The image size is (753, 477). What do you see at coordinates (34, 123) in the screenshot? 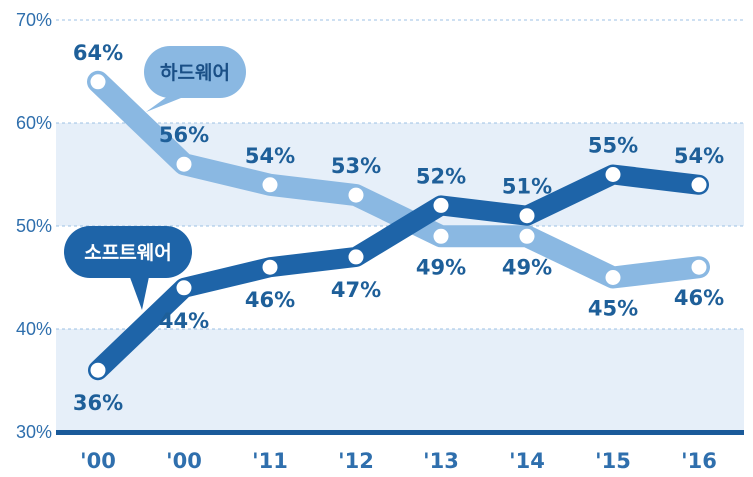
I see `y-tick-label: 60%` at bounding box center [34, 123].